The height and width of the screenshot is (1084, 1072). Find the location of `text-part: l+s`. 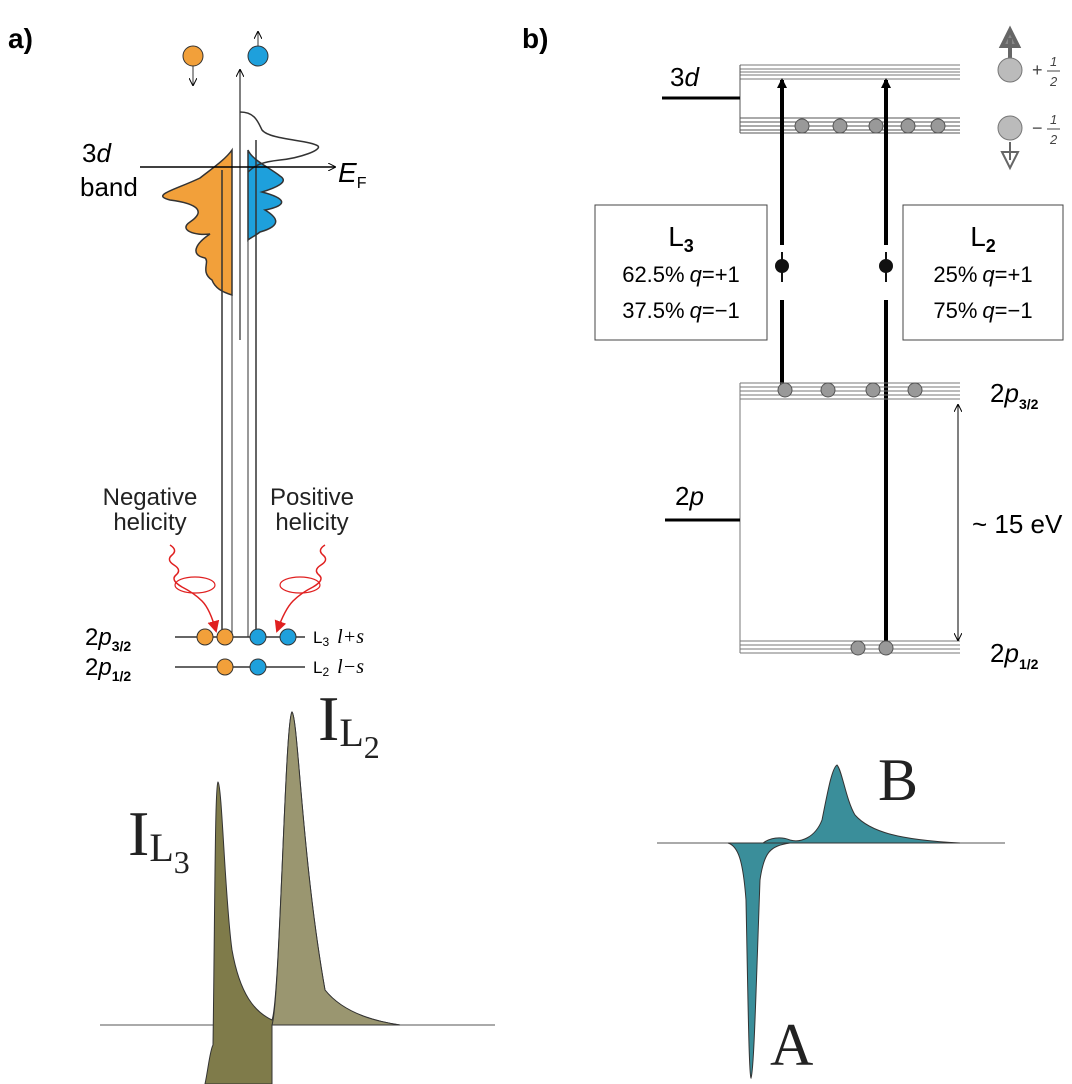

text-part: l+s is located at coordinates (350, 637).